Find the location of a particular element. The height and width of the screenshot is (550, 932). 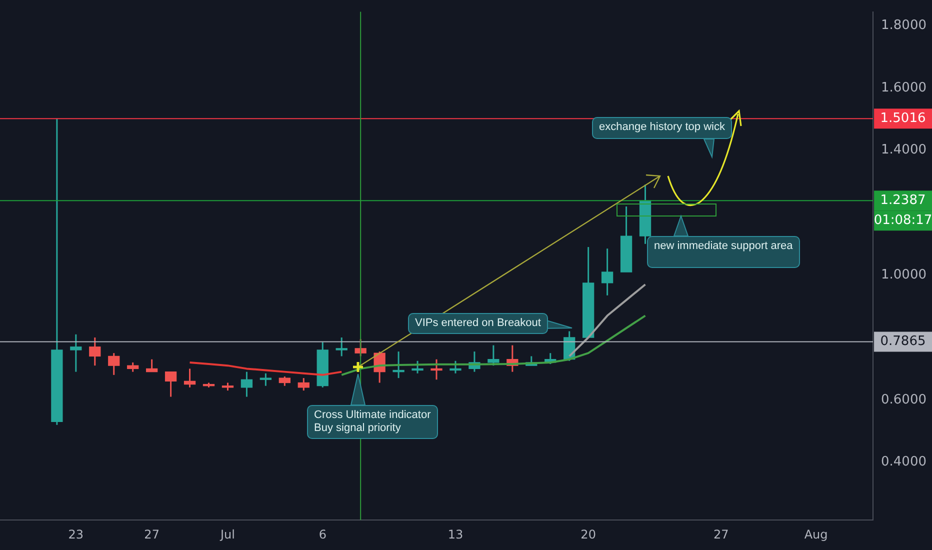

y-tick-label: 1.4000 is located at coordinates (903, 150).